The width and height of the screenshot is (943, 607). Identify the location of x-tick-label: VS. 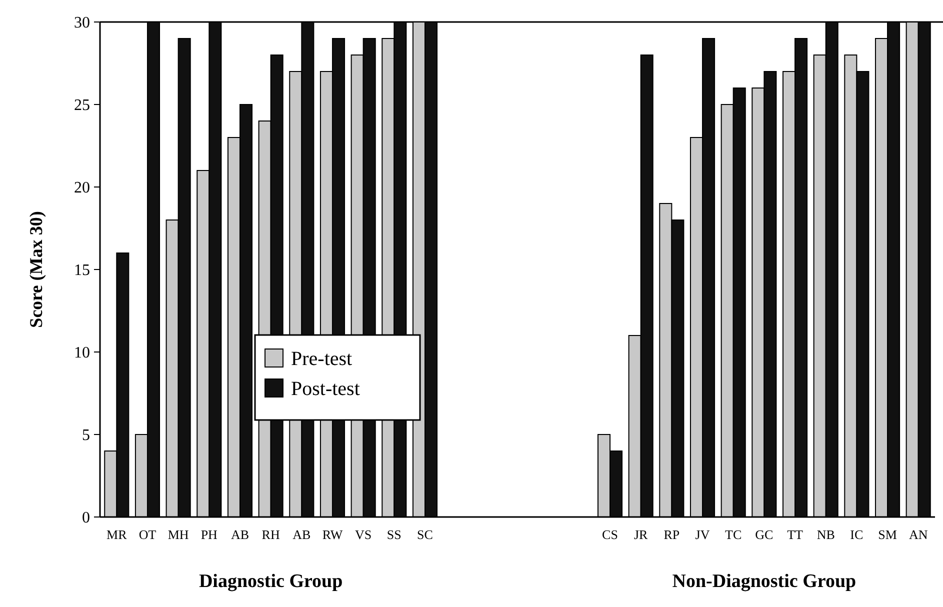
(363, 534).